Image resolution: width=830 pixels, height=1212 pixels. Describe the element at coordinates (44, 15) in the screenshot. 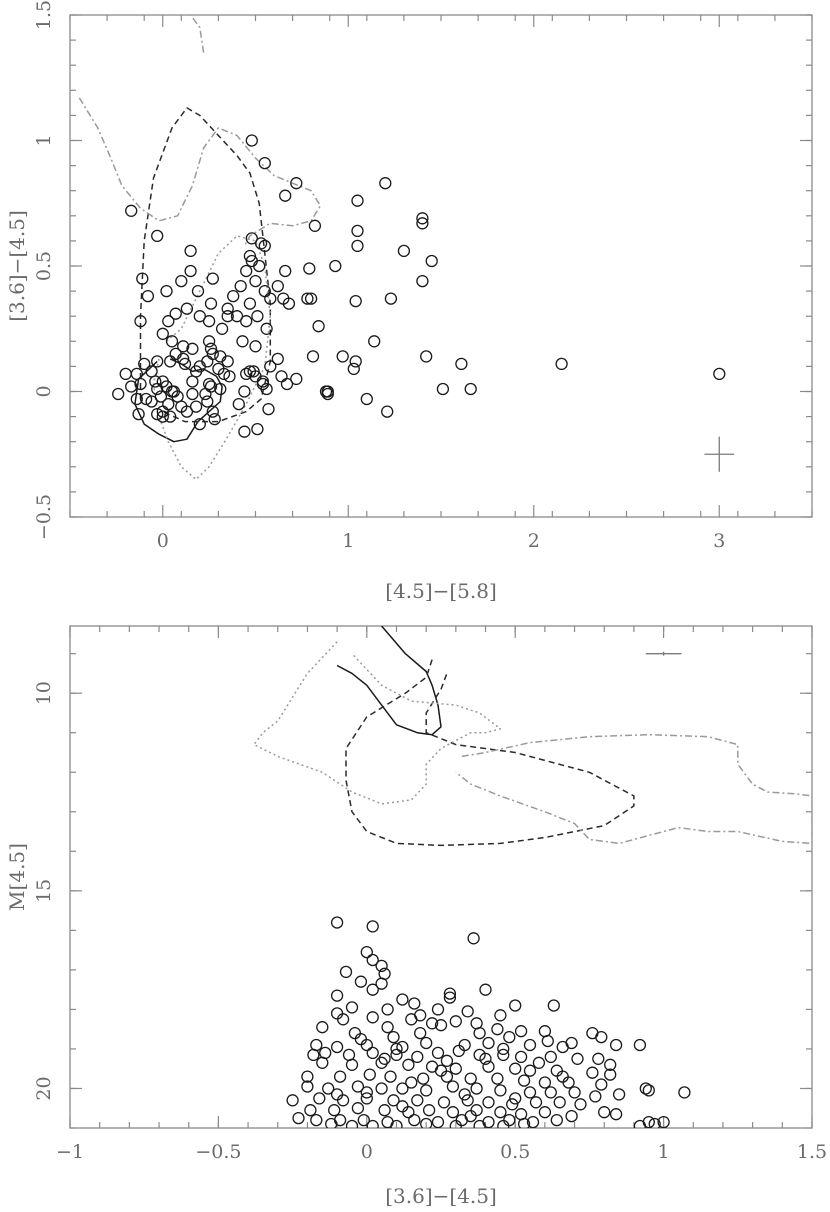

I see `y-tick-label: 1.5` at that location.